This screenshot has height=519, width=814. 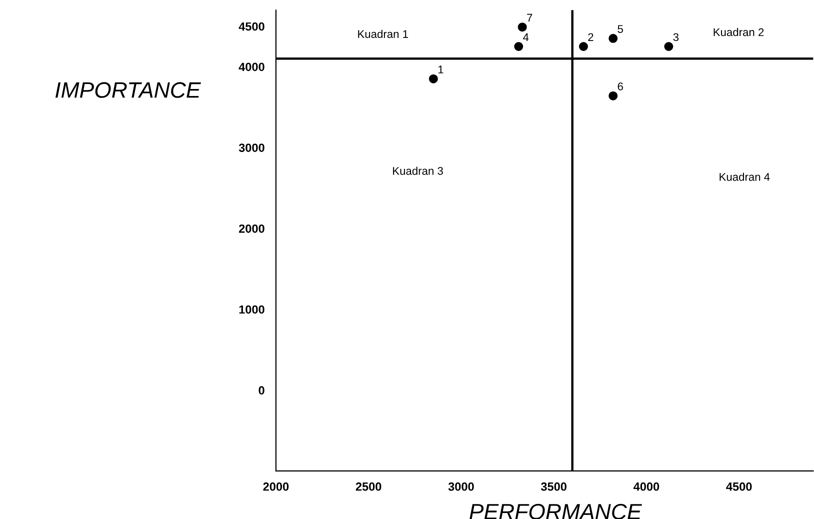 What do you see at coordinates (529, 18) in the screenshot?
I see `annotation: 7` at bounding box center [529, 18].